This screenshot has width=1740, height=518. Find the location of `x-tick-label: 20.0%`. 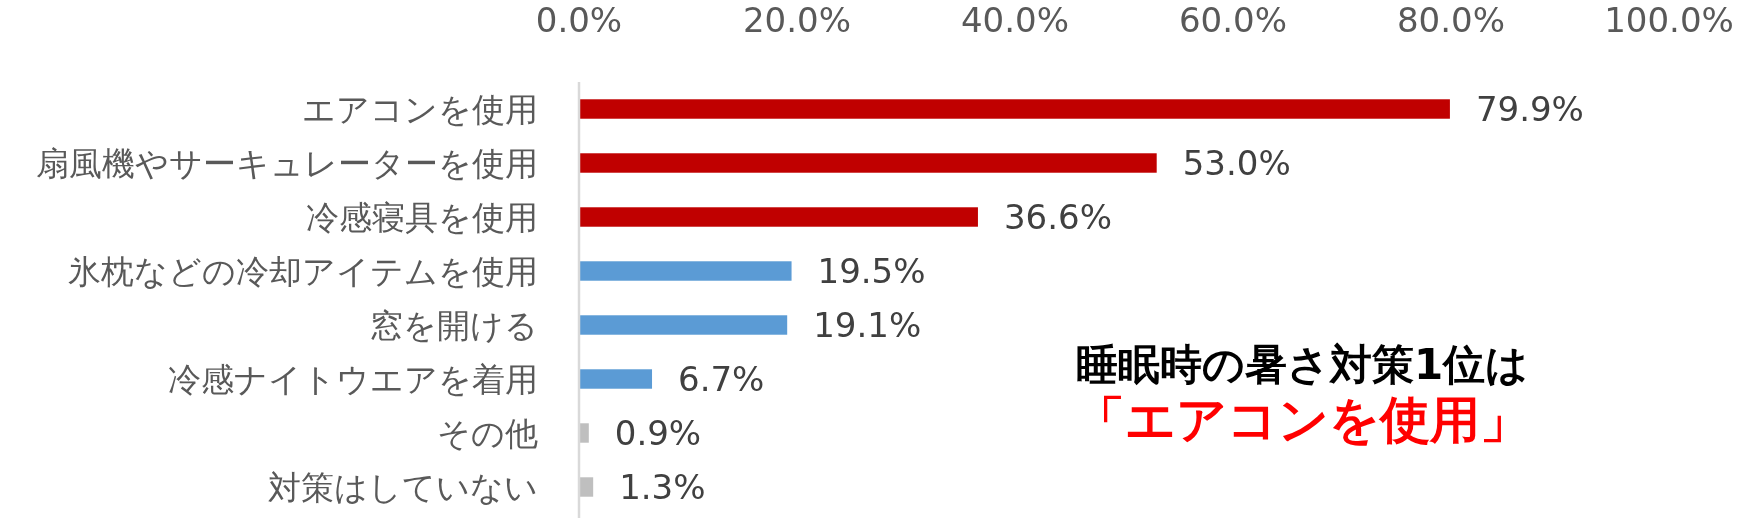

x-tick-label: 20.0% is located at coordinates (797, 20).